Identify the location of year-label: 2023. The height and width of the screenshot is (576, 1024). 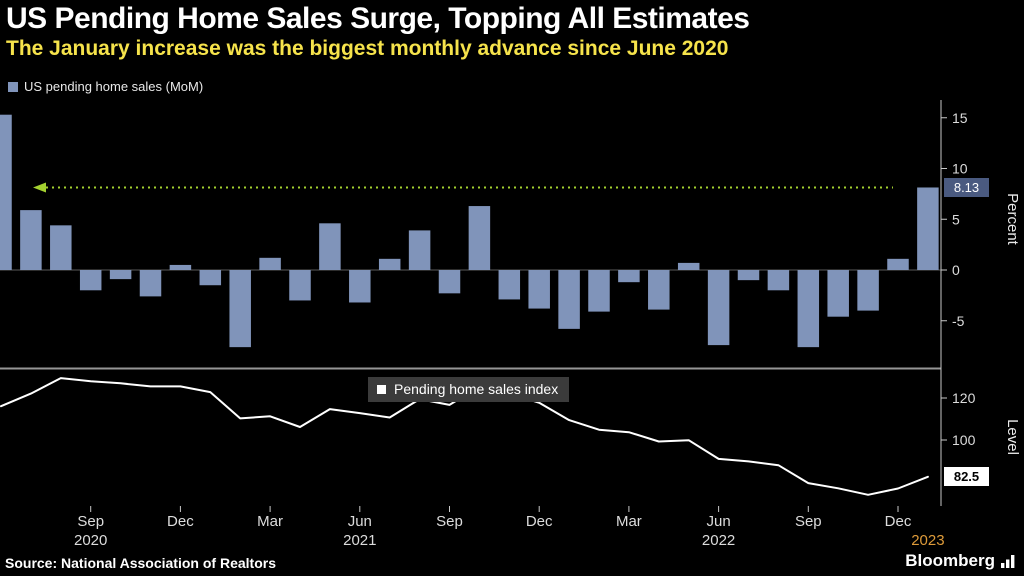
(927, 540).